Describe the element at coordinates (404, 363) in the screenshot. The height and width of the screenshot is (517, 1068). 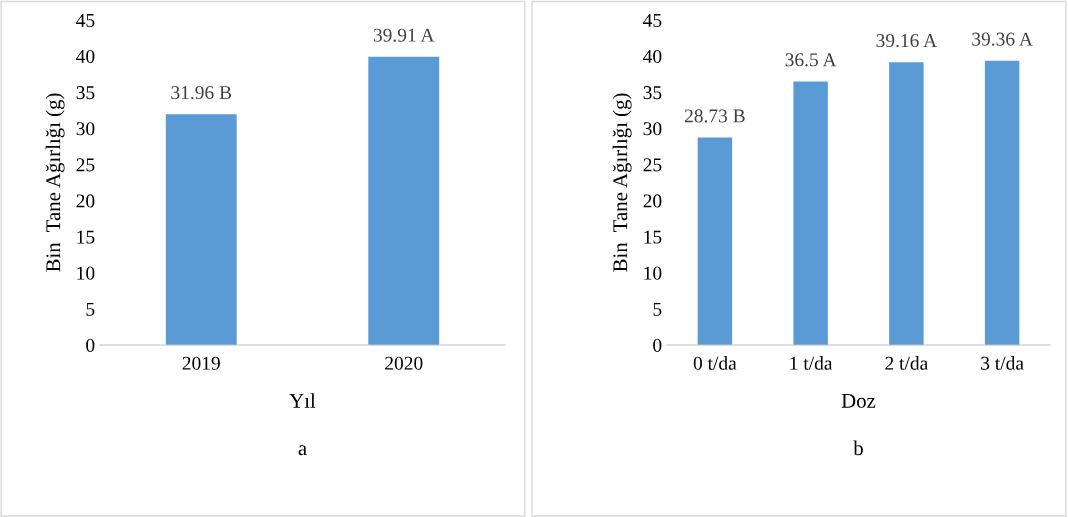
I see `x-tick-label: 2020` at that location.